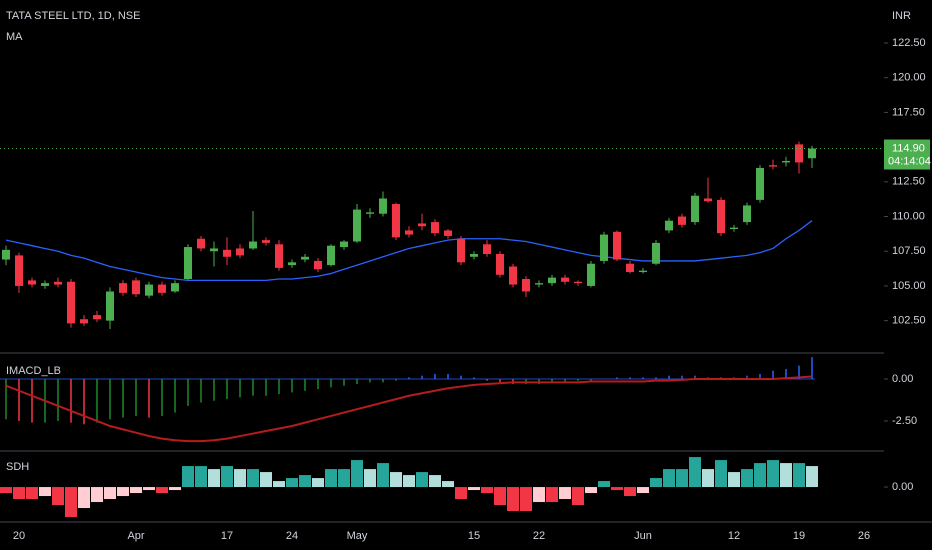 This screenshot has width=932, height=550. I want to click on x-tick-label: 17, so click(227, 536).